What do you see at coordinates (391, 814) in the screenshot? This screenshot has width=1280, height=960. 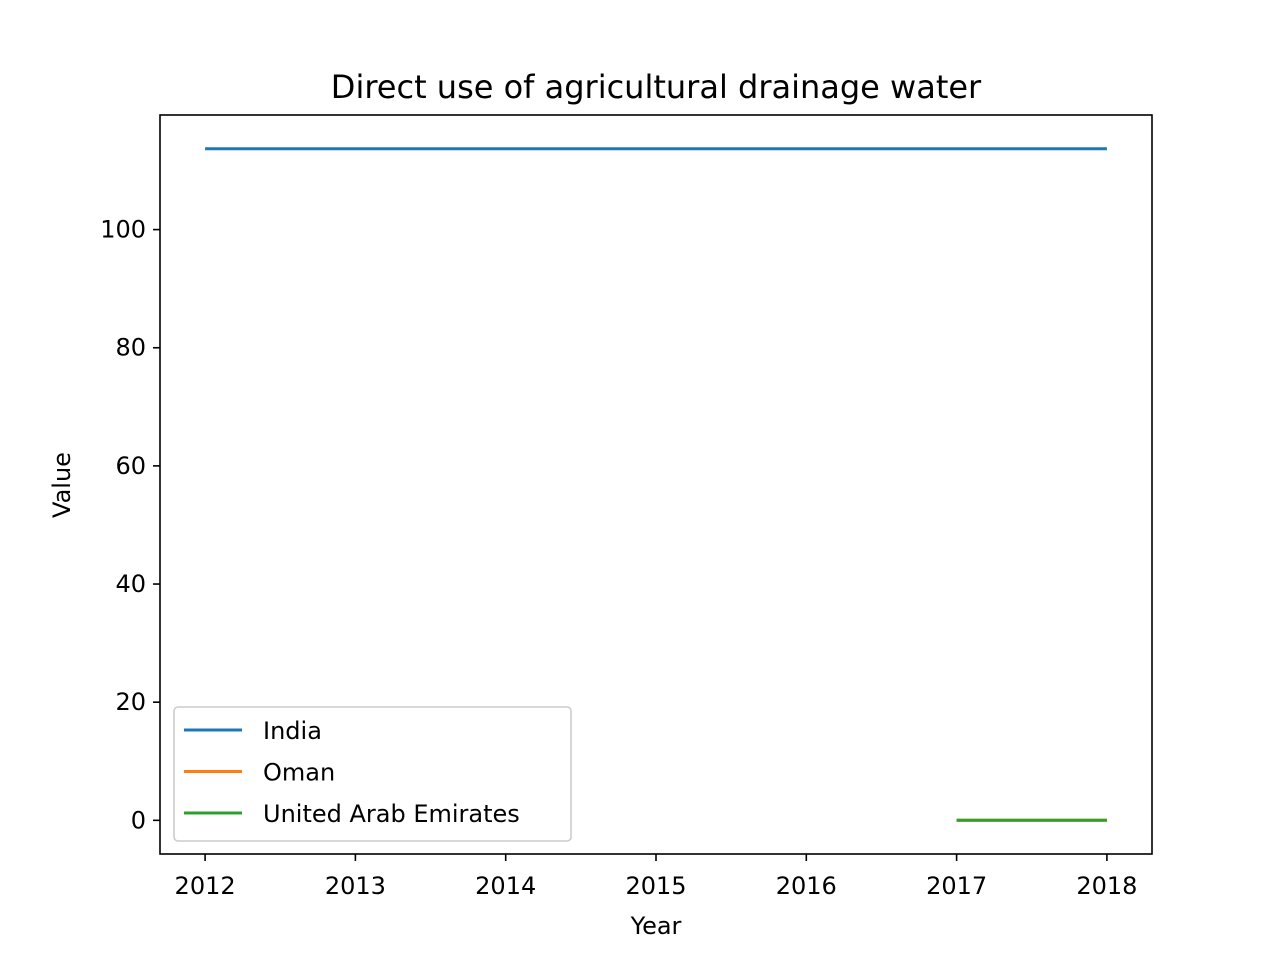 I see `legend-label: United Arab Emirates` at bounding box center [391, 814].